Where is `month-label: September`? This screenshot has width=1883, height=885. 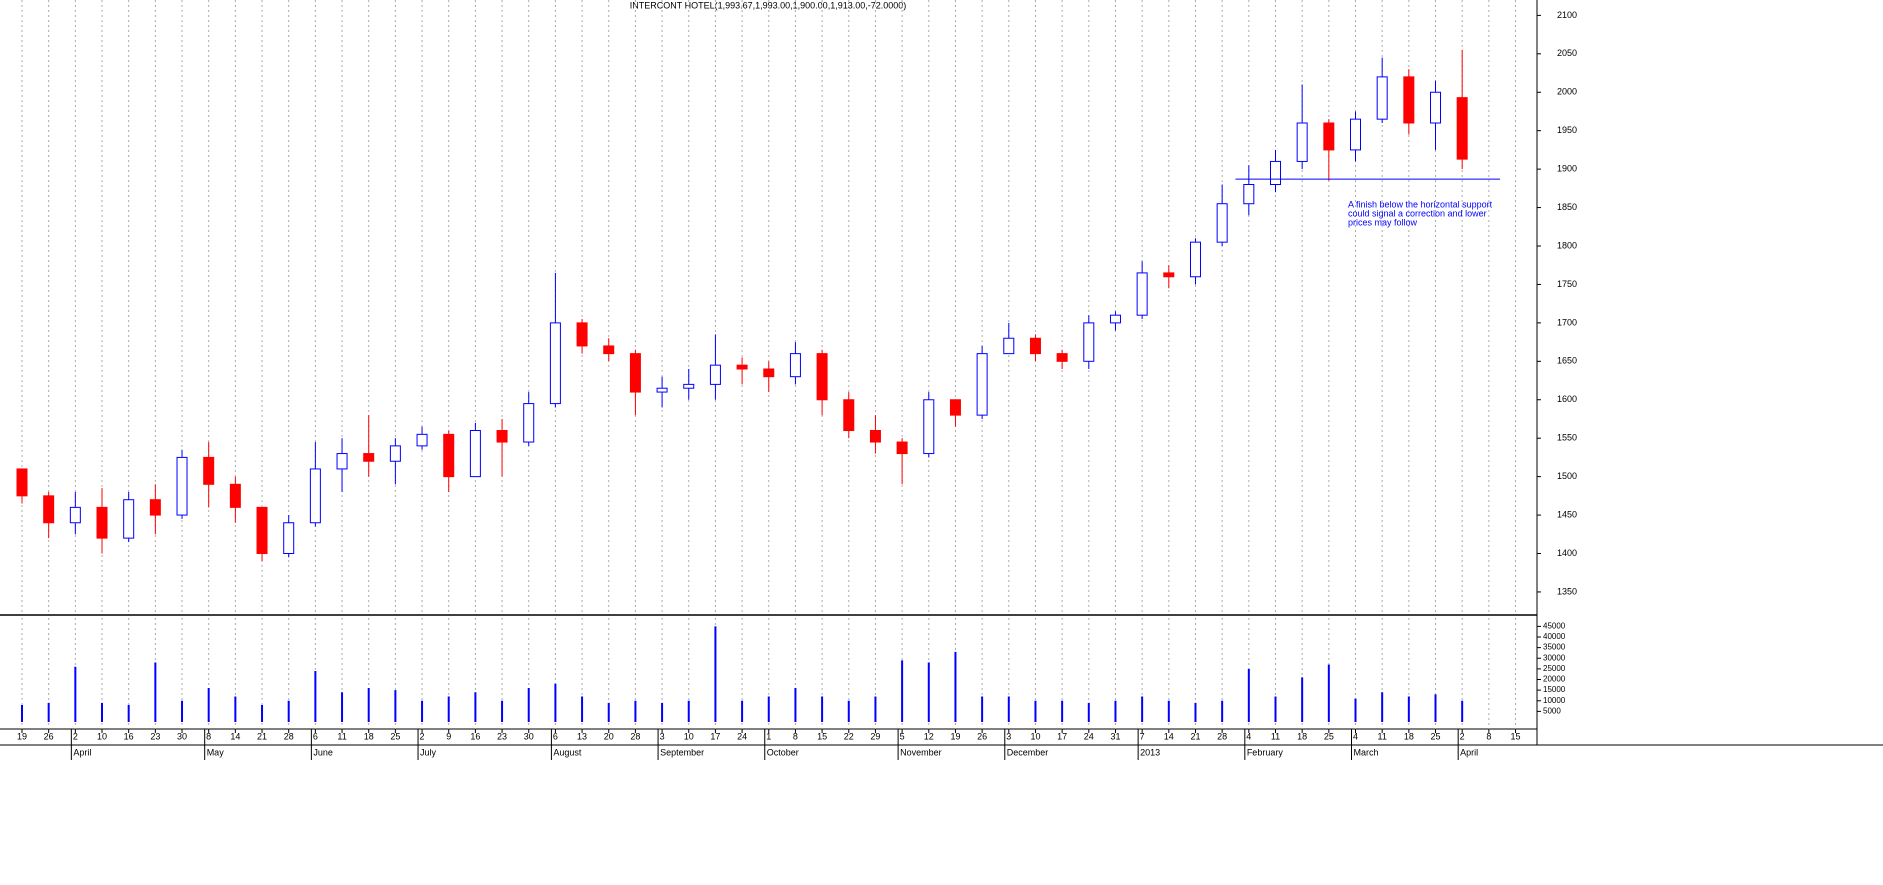 month-label: September is located at coordinates (682, 752).